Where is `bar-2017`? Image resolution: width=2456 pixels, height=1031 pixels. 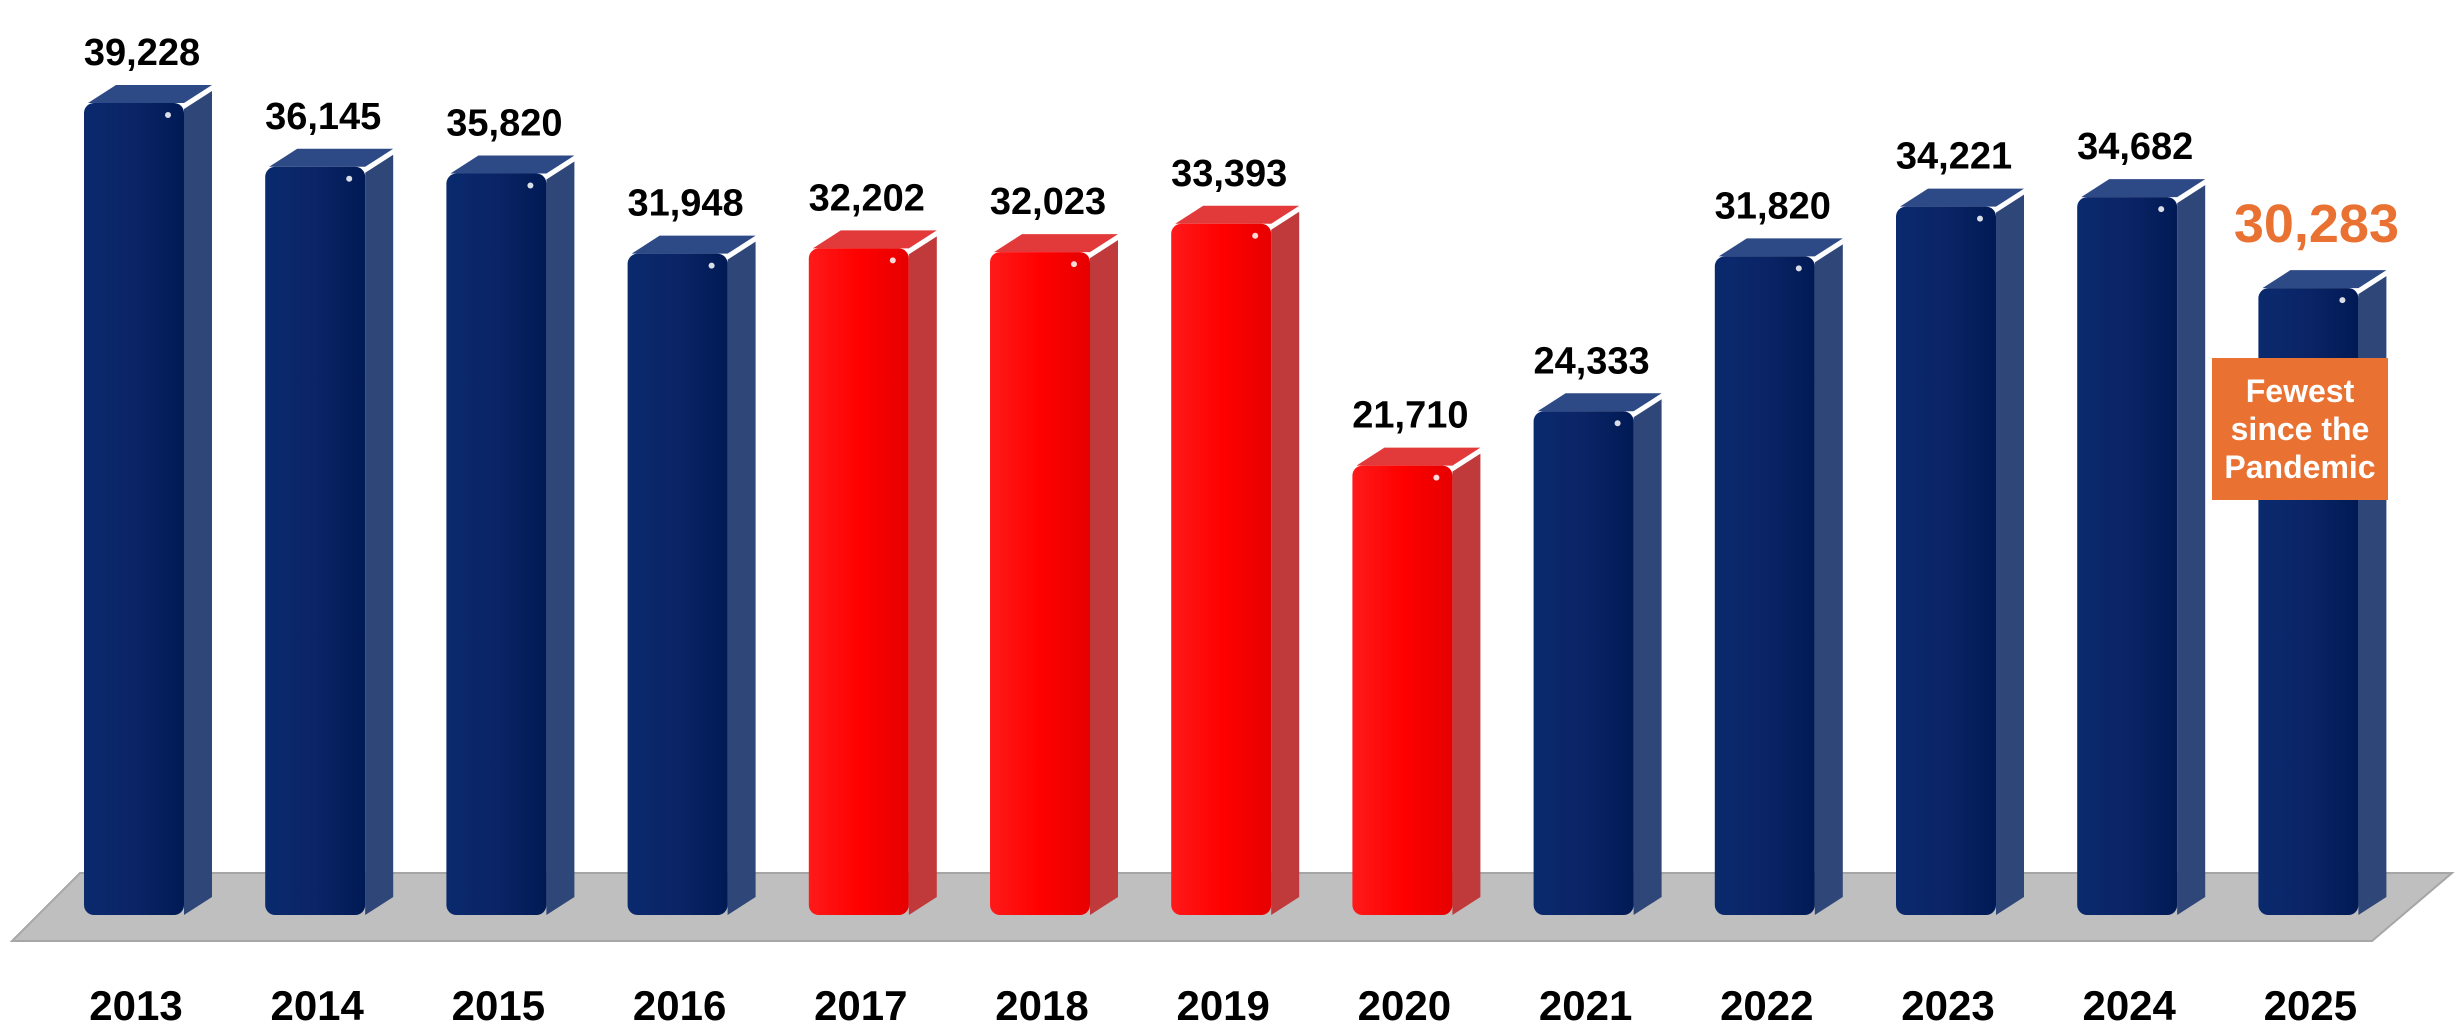
bar-2017 is located at coordinates (872, 573).